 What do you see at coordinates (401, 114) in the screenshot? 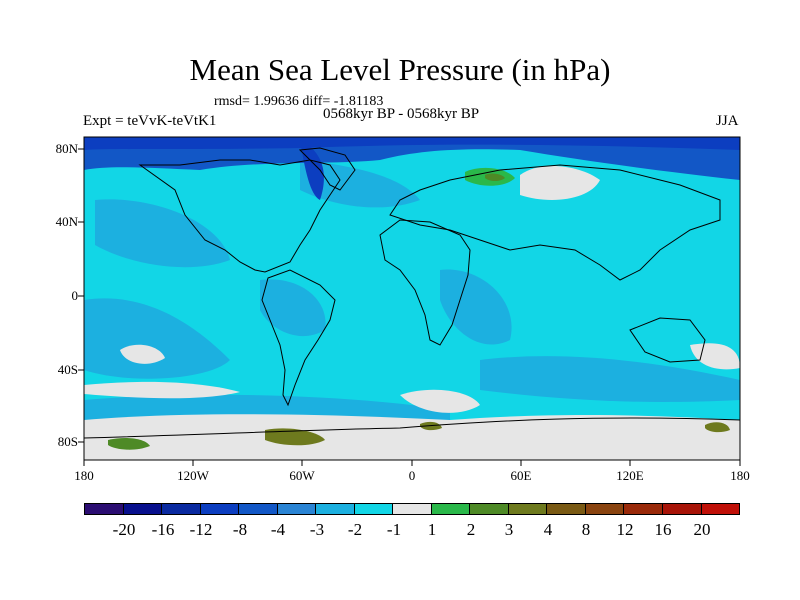
I see `period-label: 0568kyr BP - 0568kyr BP` at bounding box center [401, 114].